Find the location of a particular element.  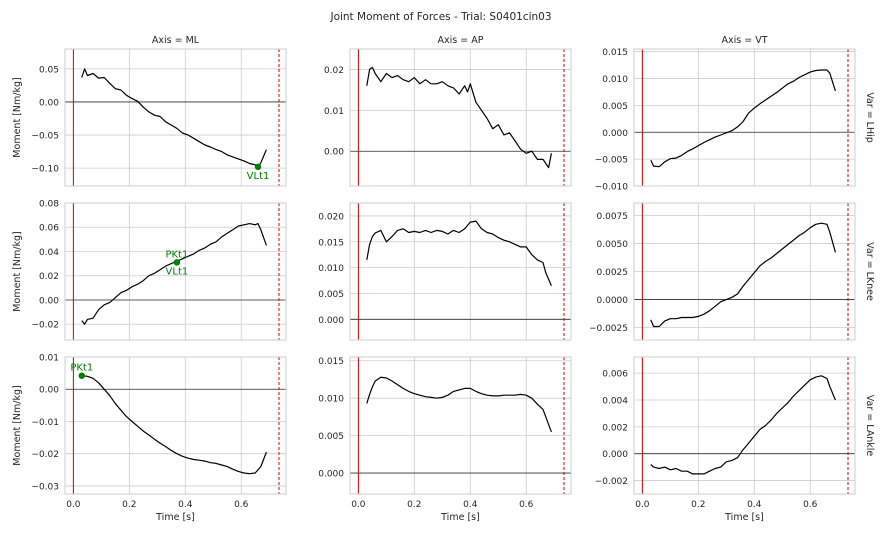

column-title: Axis = AP is located at coordinates (461, 40).